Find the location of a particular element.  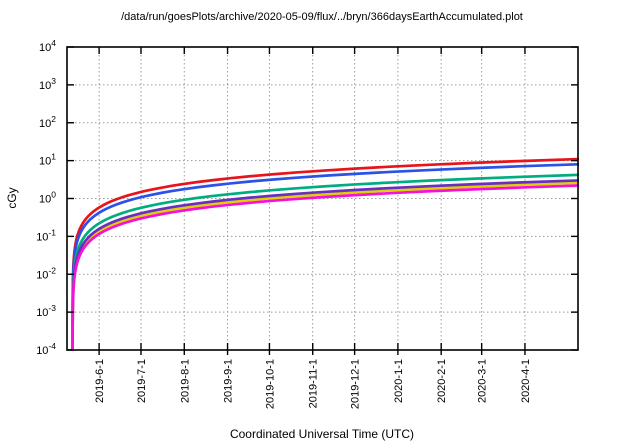

x-tick-label: 2019-6-1 is located at coordinates (100, 381).